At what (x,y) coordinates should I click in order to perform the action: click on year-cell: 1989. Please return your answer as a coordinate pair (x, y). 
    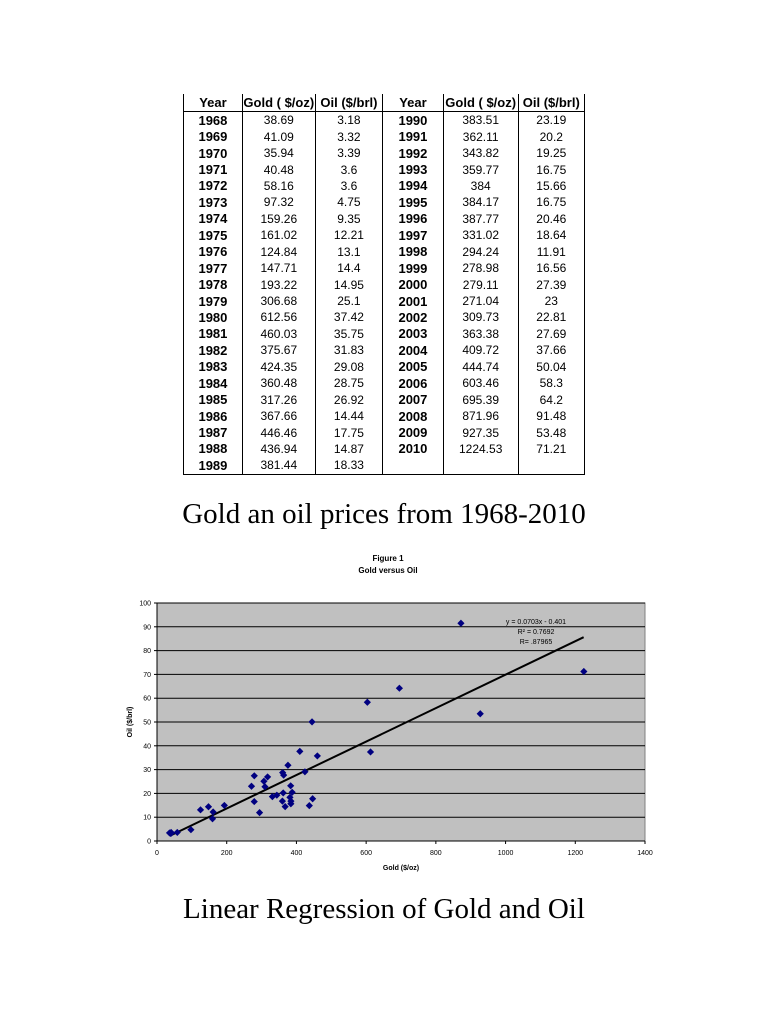
    Looking at the image, I should click on (213, 466).